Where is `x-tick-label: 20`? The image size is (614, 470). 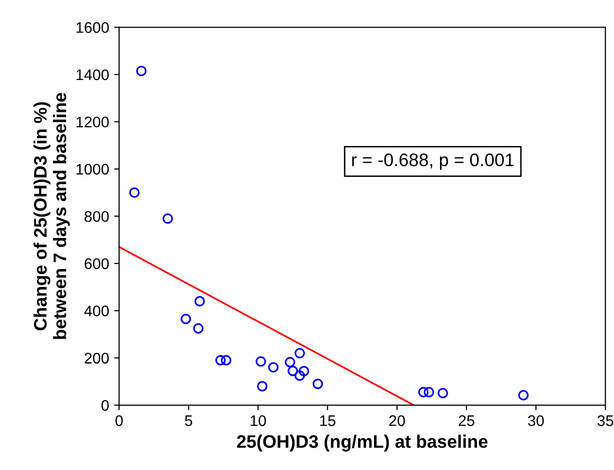
x-tick-label: 20 is located at coordinates (397, 420).